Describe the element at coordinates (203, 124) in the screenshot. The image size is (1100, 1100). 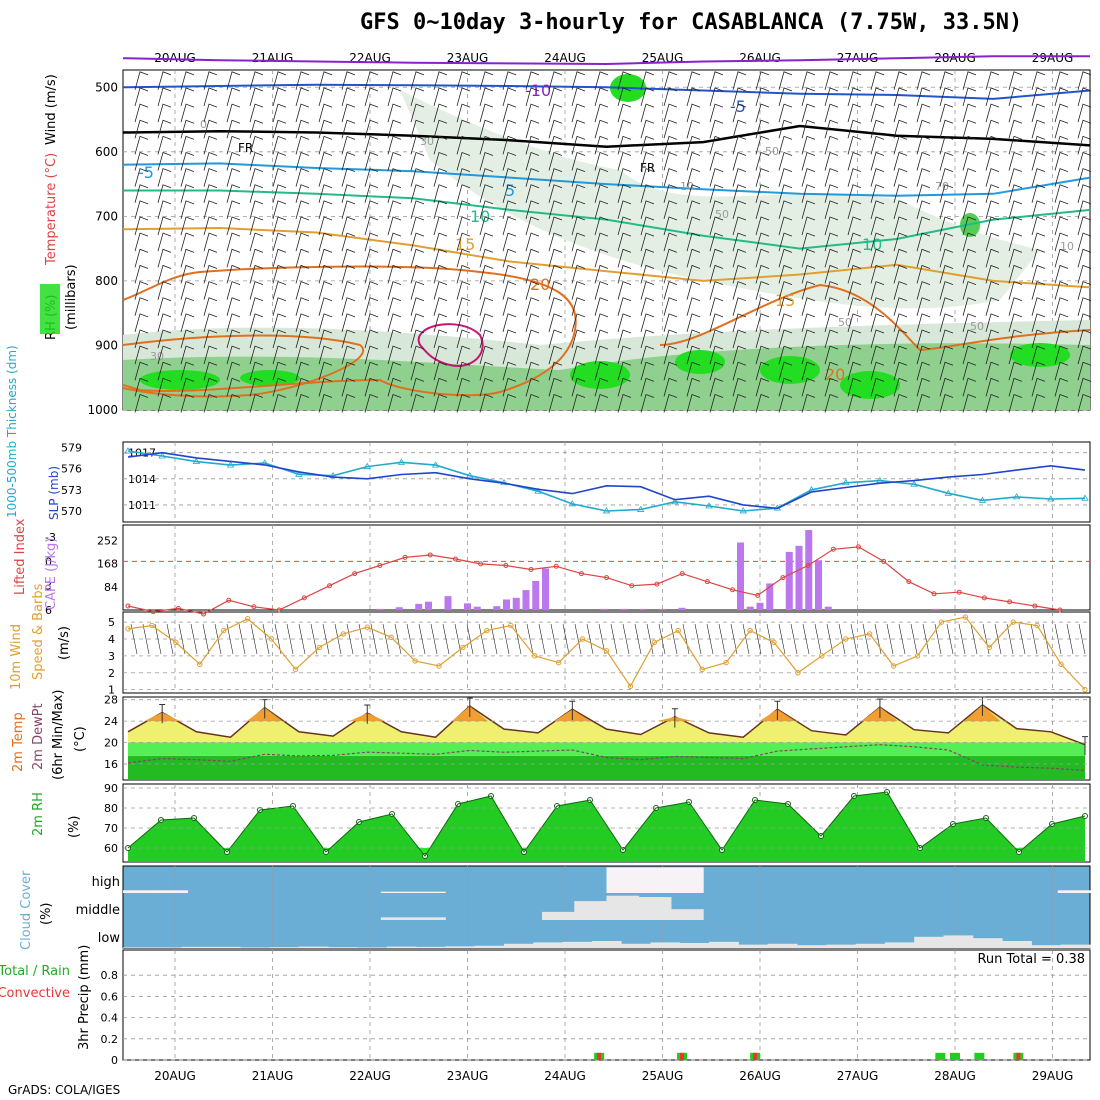
I see `contour-label: 0` at that location.